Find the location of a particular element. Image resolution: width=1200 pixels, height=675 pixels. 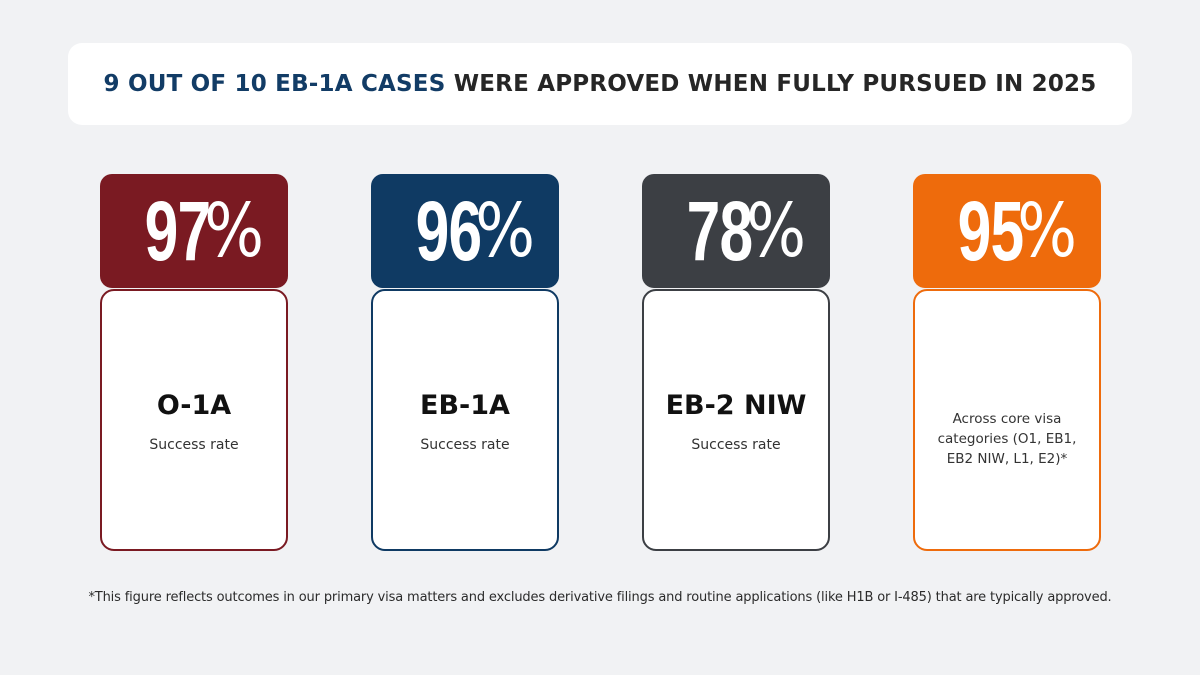

headline-highlight: 9 OUT OF 10 EB-1A CASES is located at coordinates (274, 84).